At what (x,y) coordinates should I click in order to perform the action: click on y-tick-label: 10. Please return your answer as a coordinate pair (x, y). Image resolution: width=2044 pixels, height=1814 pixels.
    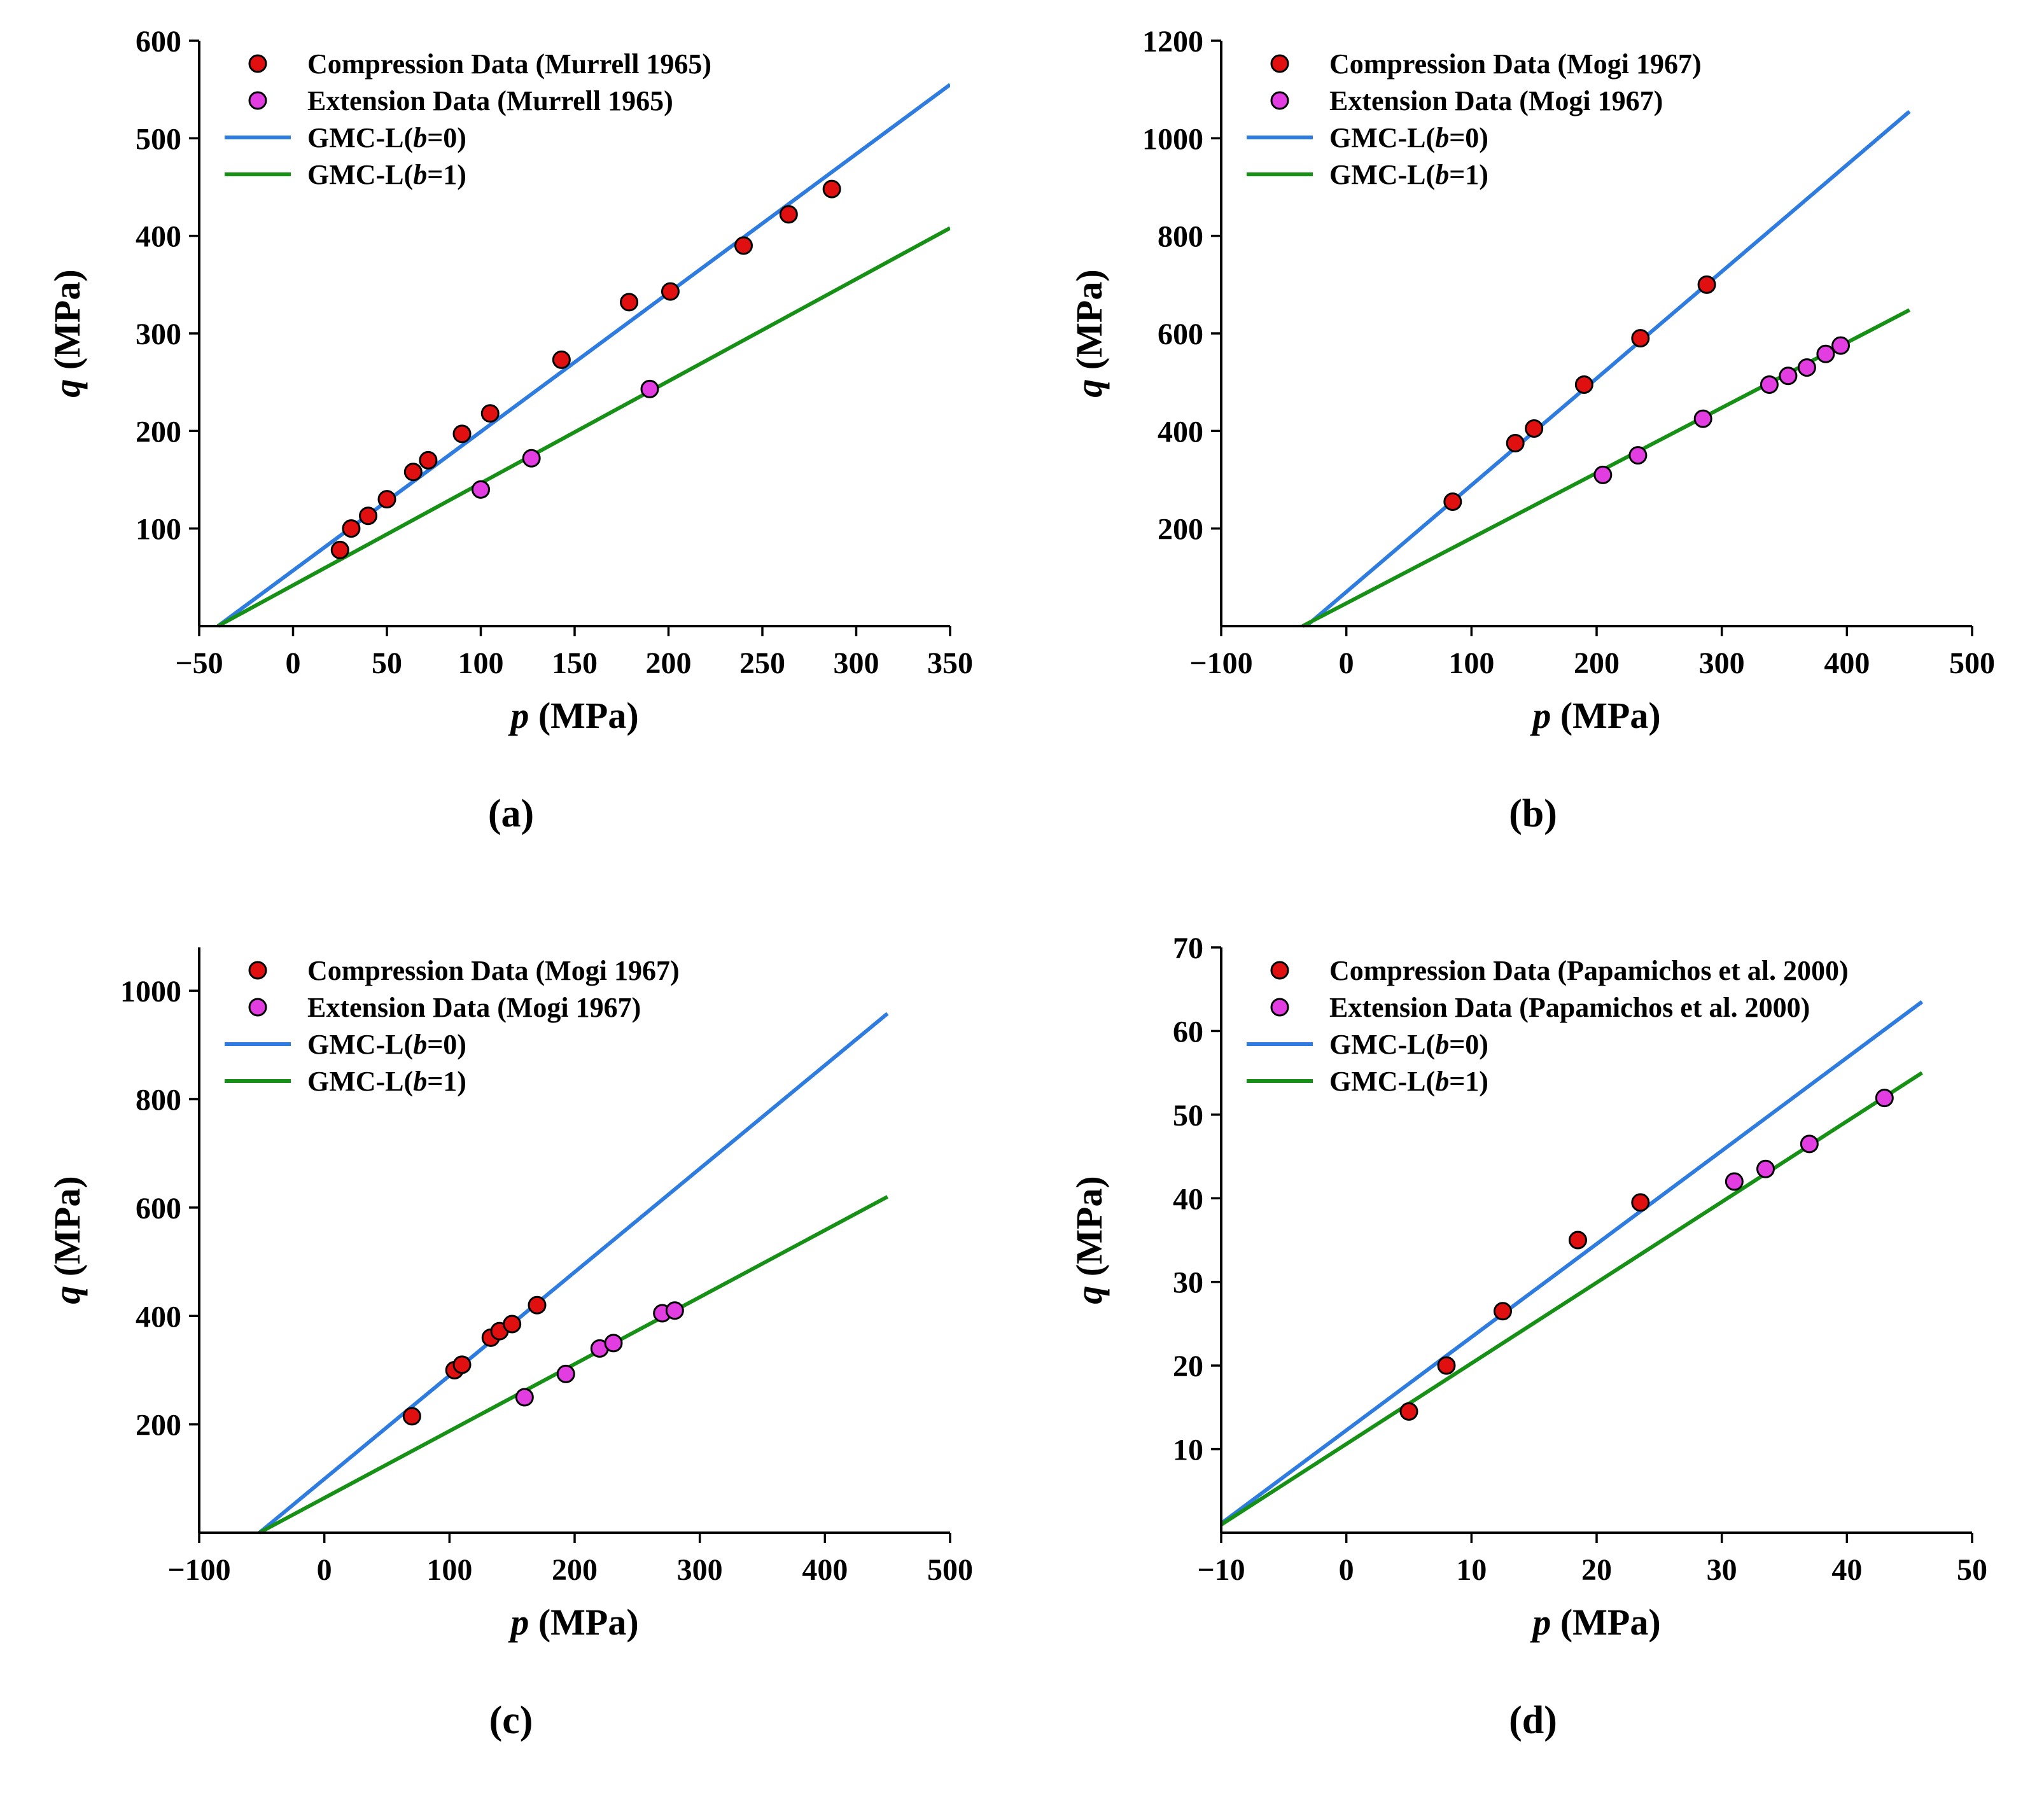
    Looking at the image, I should click on (1188, 1450).